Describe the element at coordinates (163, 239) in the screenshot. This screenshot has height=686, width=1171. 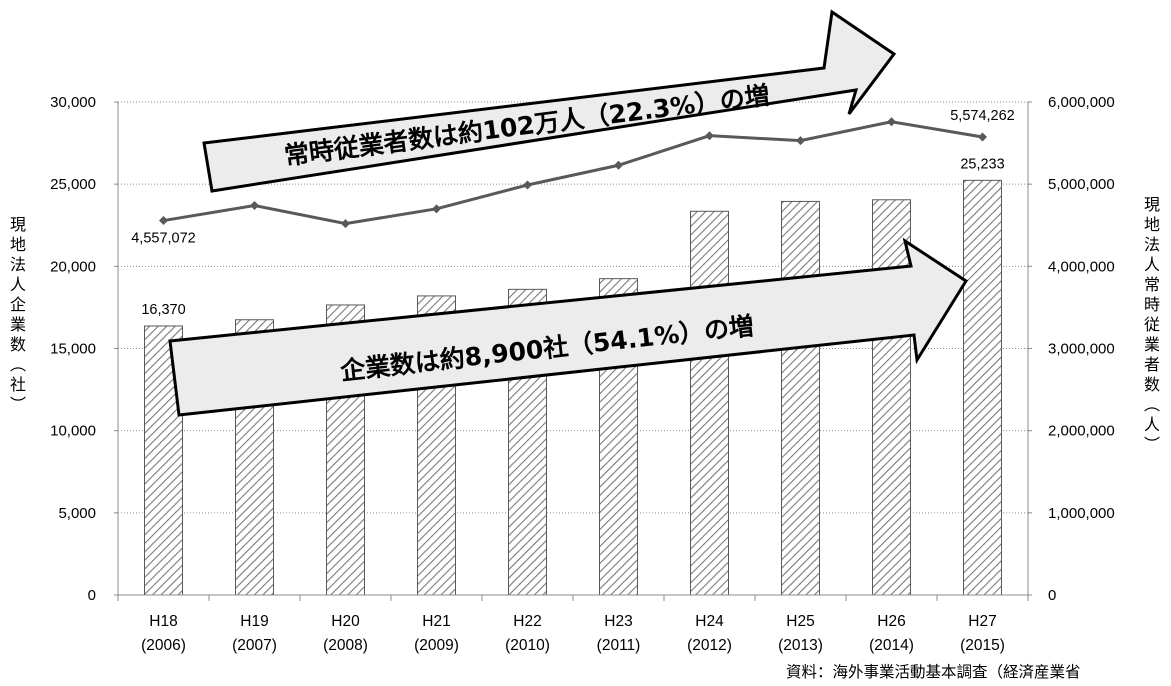
I see `line-data-label: 4,557,072` at that location.